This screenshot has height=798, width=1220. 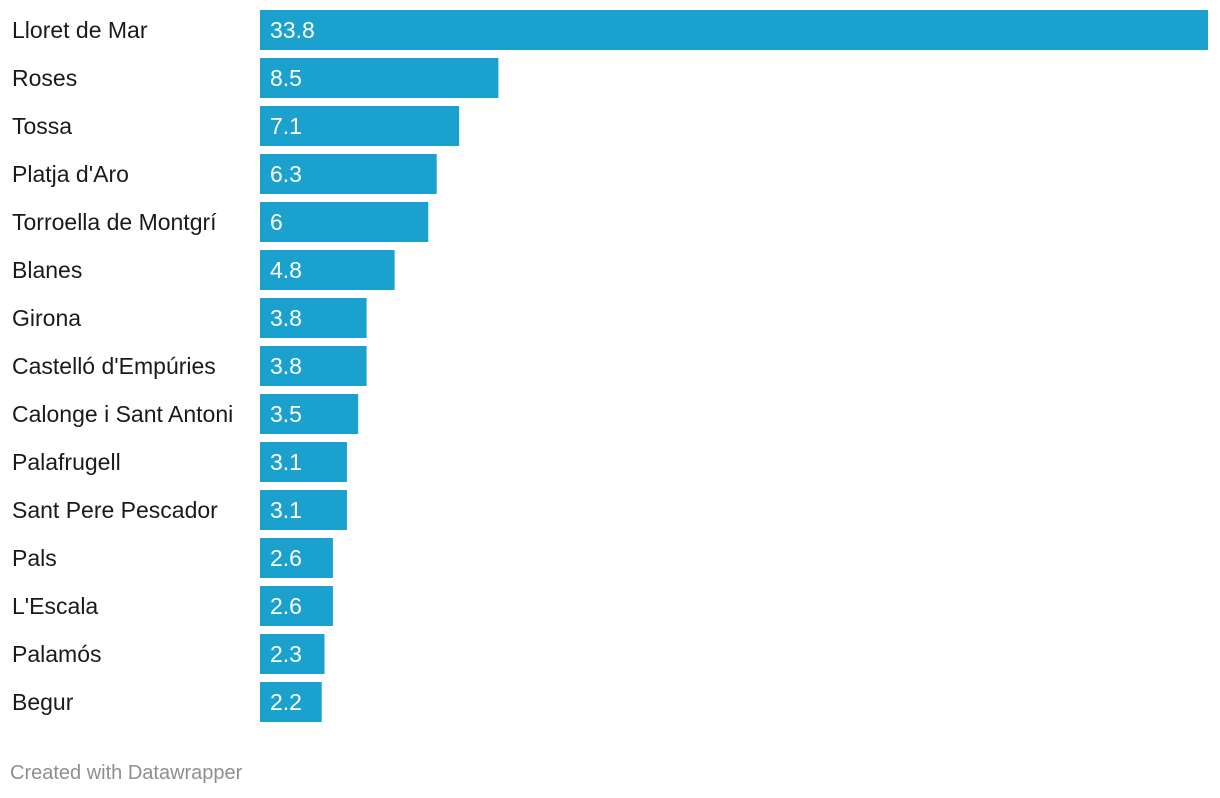 I want to click on category-label: Platja d'Aro, so click(x=70, y=174).